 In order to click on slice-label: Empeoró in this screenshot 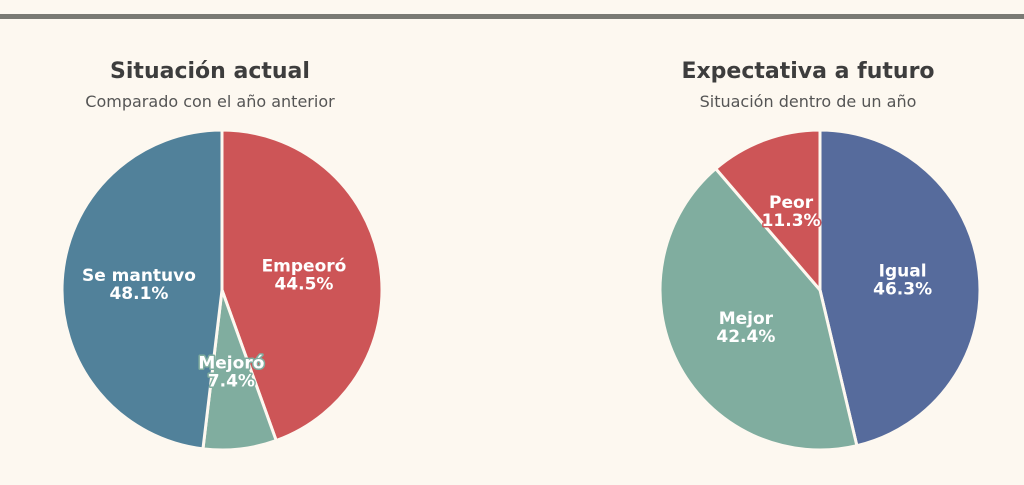, I will do `click(304, 267)`.